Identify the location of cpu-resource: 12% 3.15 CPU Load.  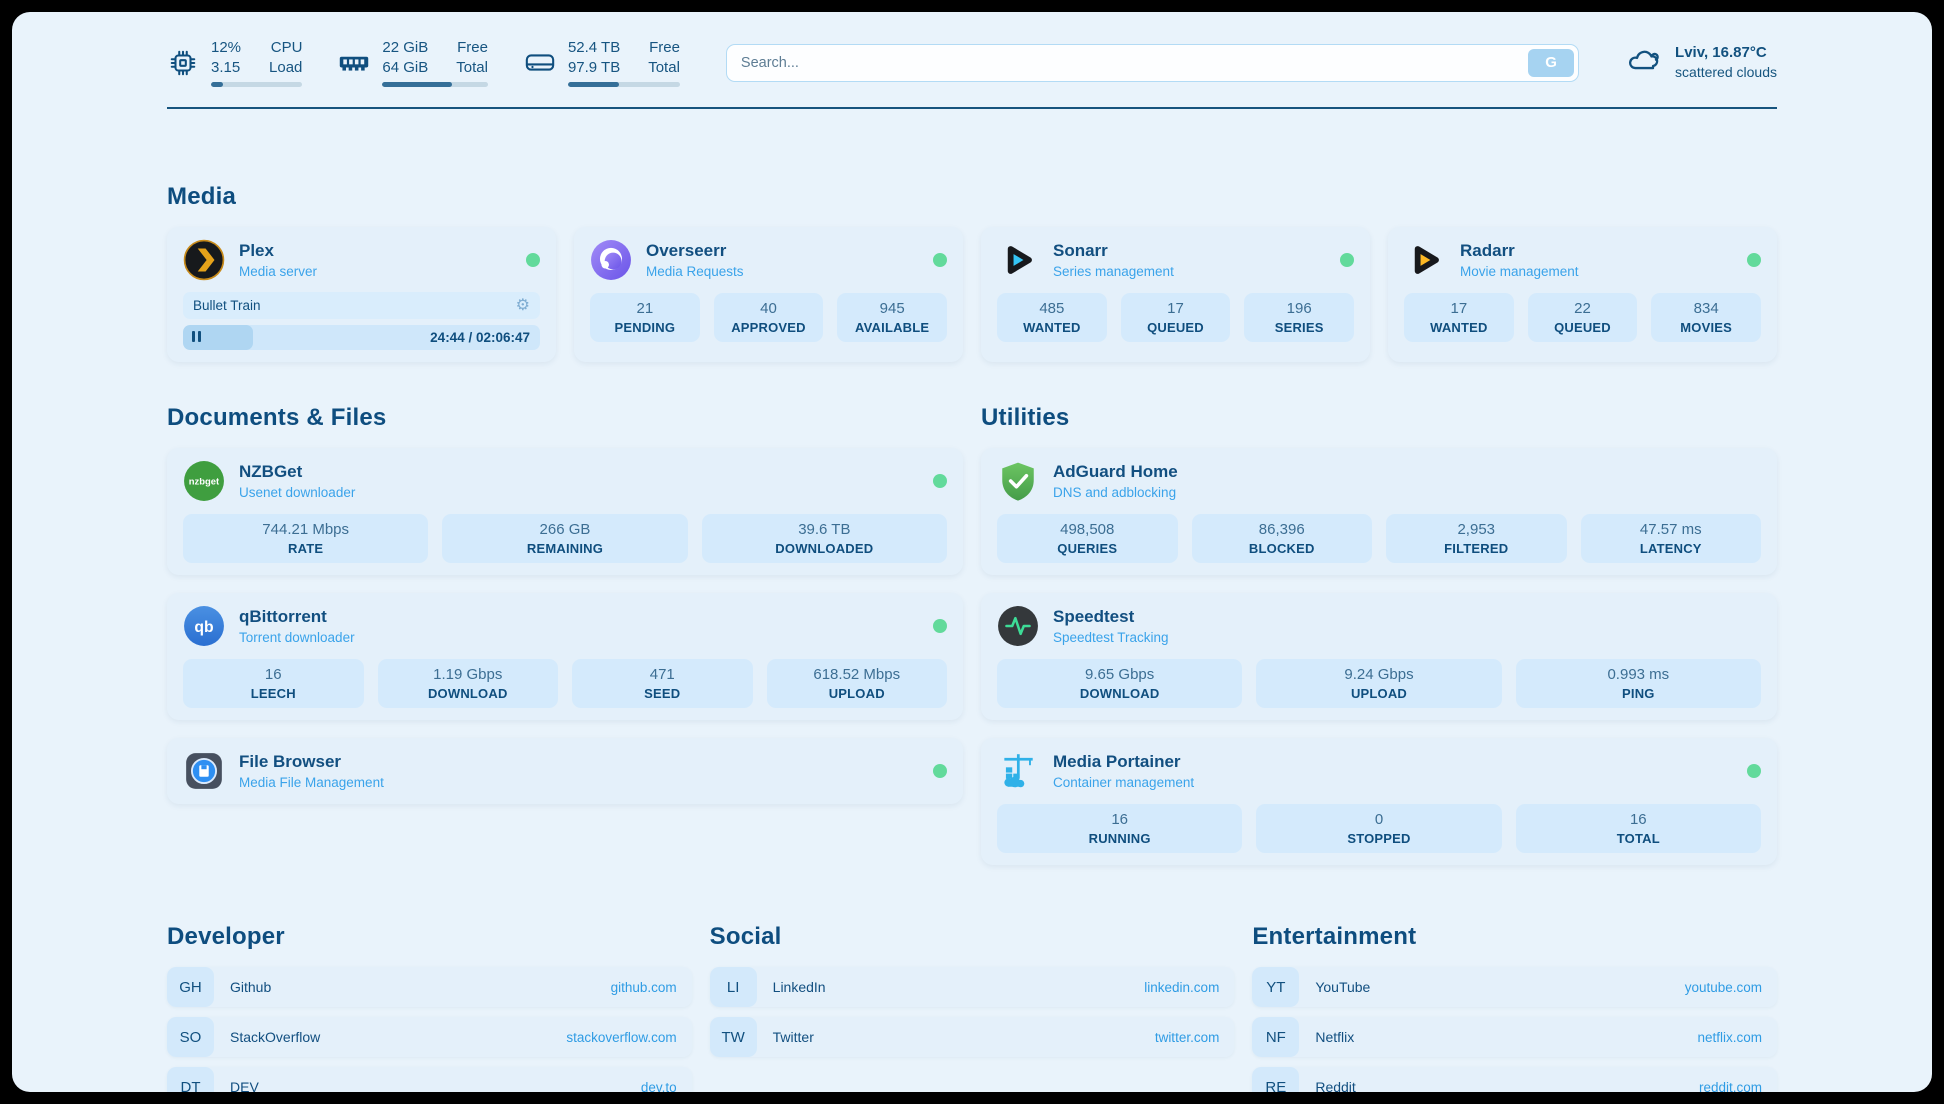
(235, 62).